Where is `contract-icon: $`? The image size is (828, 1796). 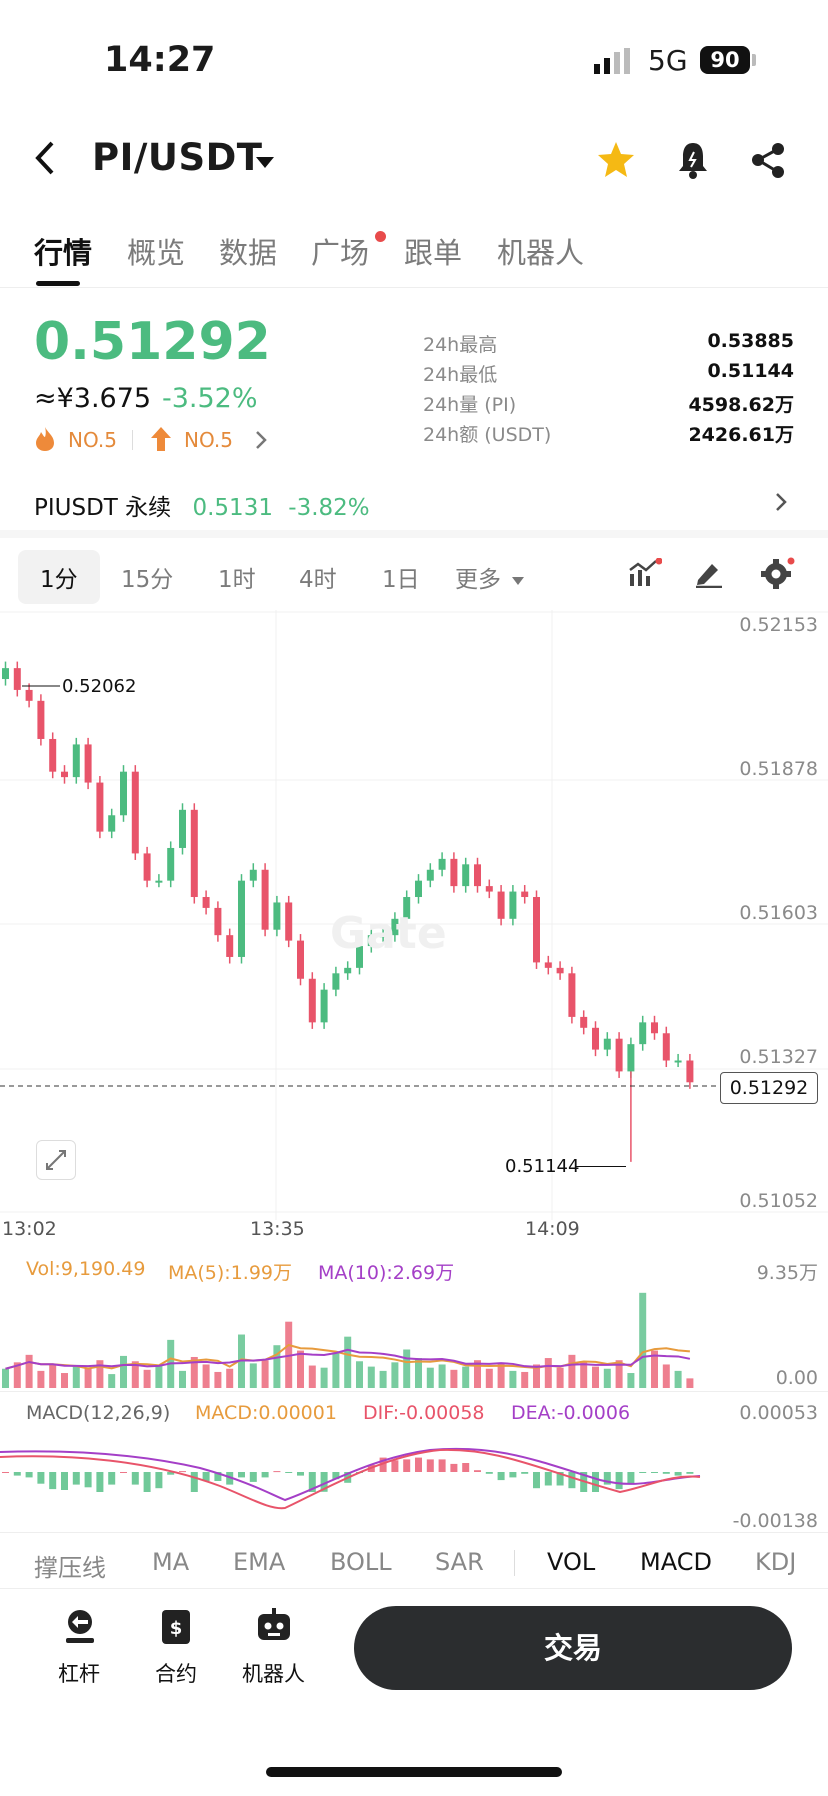 contract-icon: $ is located at coordinates (176, 1629).